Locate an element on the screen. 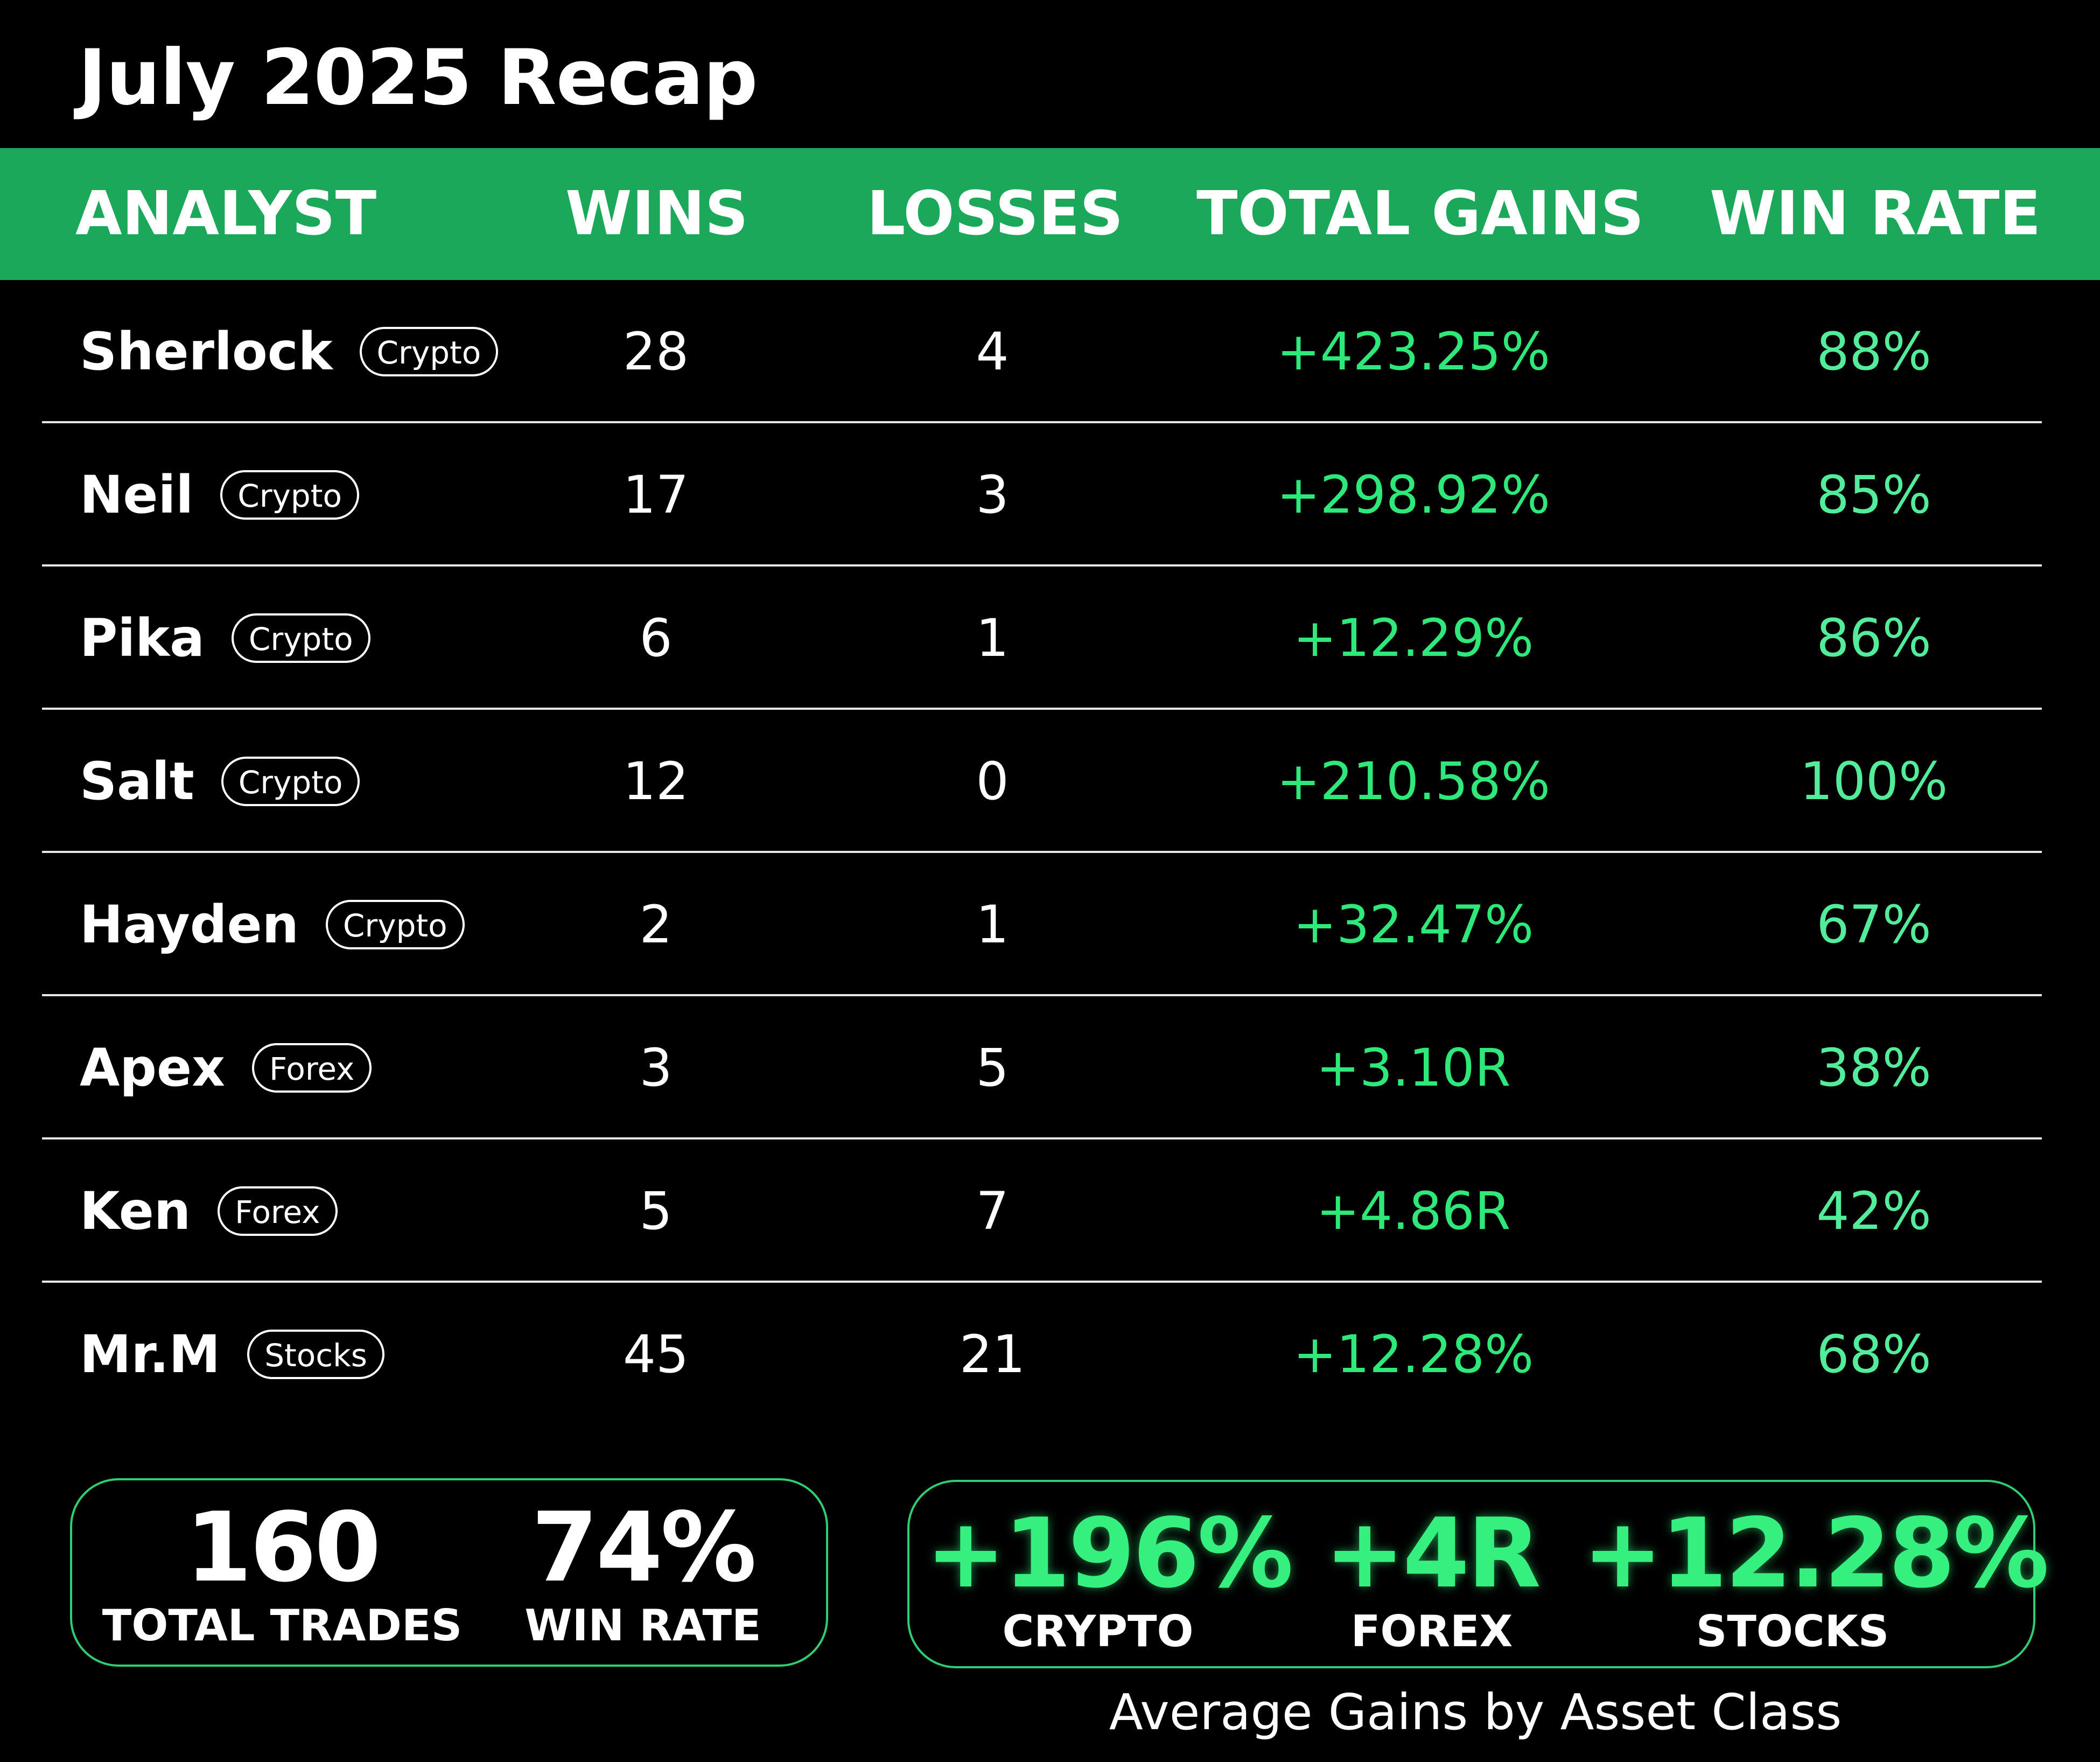 The width and height of the screenshot is (2100, 1762). analyst-name: Hayden is located at coordinates (189, 924).